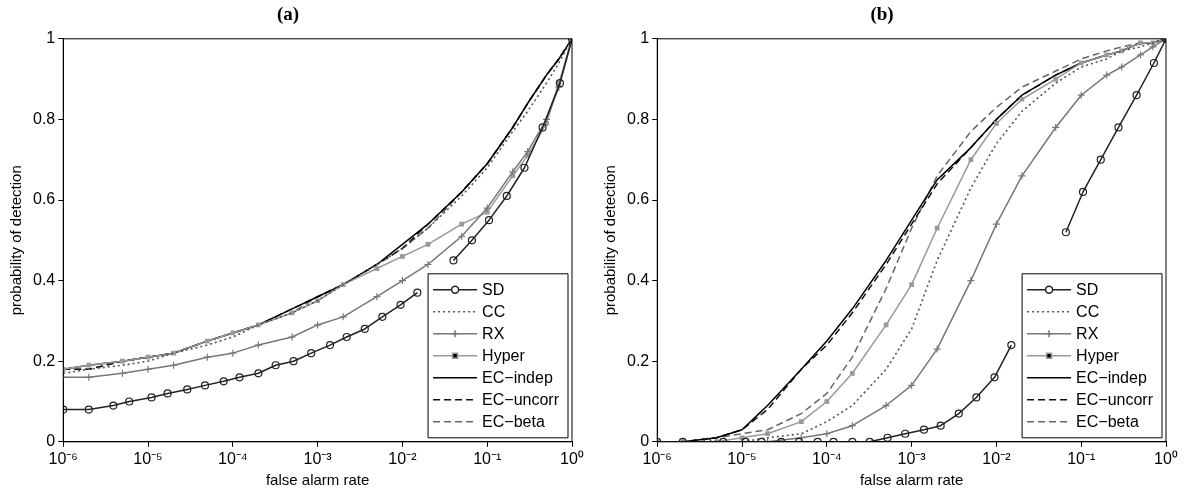 The image size is (1188, 496). I want to click on chart-title: (b), so click(882, 14).